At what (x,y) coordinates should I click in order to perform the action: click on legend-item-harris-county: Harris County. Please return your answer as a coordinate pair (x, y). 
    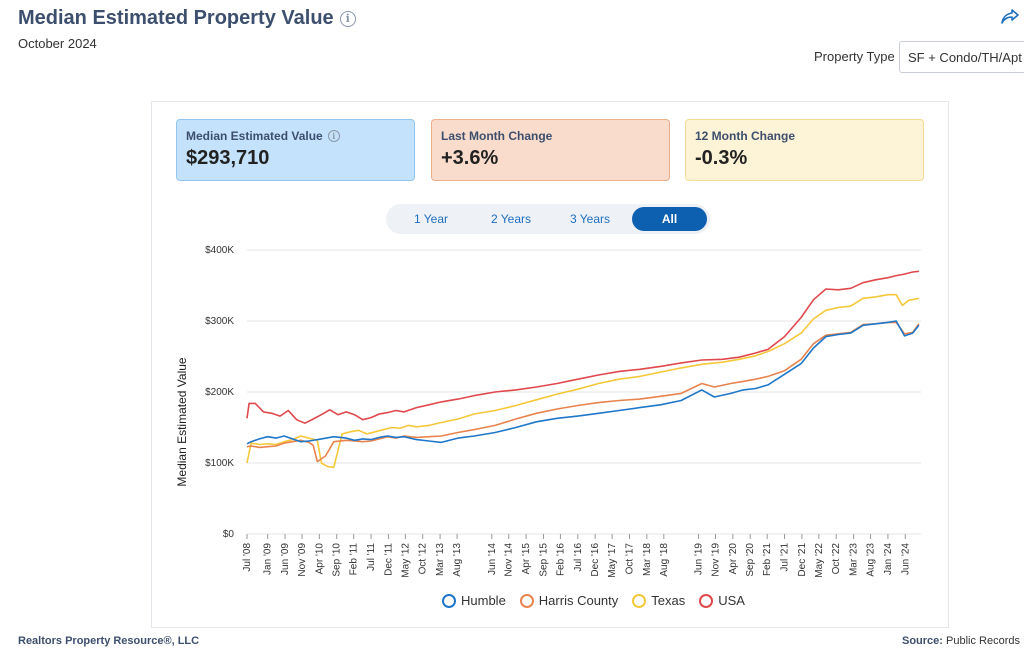
    Looking at the image, I should click on (569, 600).